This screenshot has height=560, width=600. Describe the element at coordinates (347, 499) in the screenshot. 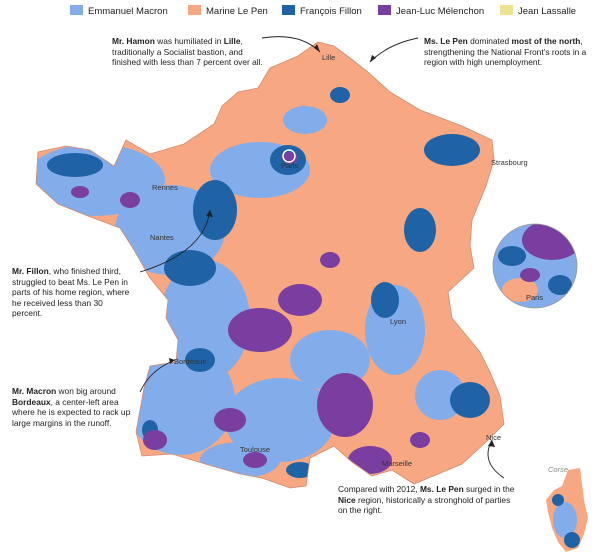

I see `annotation-place: Nice` at that location.